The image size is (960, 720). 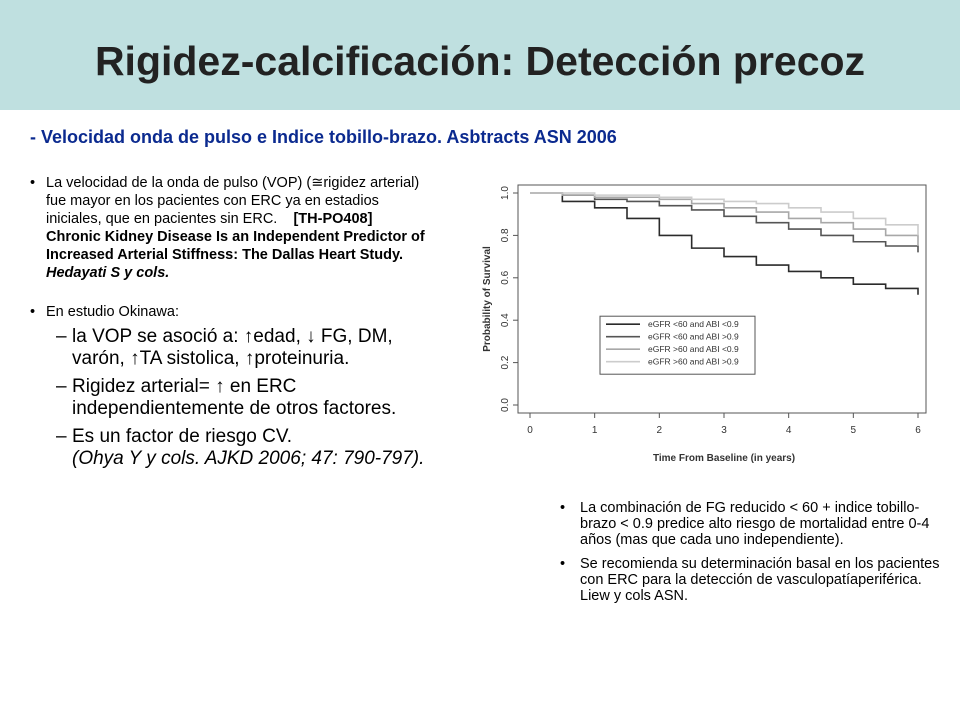 What do you see at coordinates (248, 458) in the screenshot?
I see `okinawa-citation: (Ohya Y y cols. AJKD 2006; 47: 790-797).` at bounding box center [248, 458].